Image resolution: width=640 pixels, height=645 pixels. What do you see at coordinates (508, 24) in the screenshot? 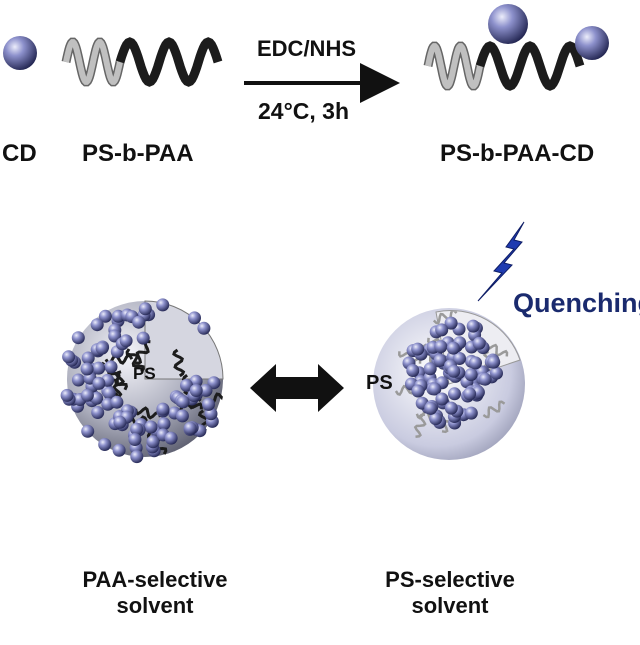
I see `product-cd-sphere-middle` at bounding box center [508, 24].